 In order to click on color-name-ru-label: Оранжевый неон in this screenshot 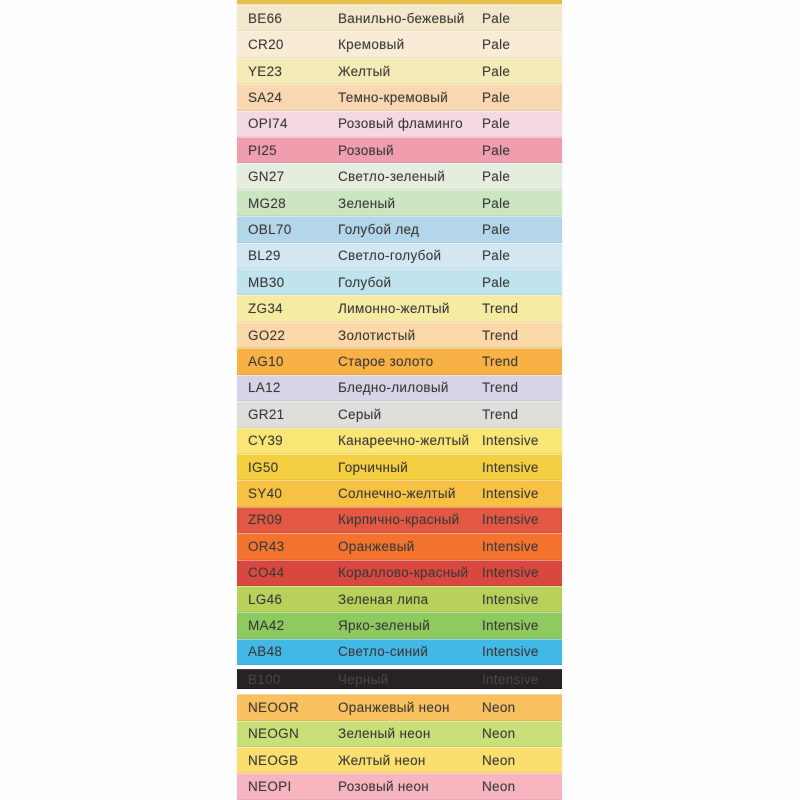, I will do `click(394, 707)`.